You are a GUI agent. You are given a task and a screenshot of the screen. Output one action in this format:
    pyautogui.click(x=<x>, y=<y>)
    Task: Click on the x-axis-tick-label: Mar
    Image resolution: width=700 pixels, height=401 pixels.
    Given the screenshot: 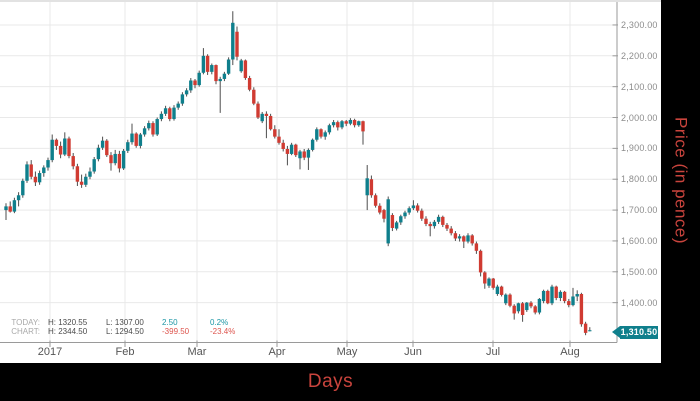 What is the action you would take?
    pyautogui.click(x=197, y=352)
    